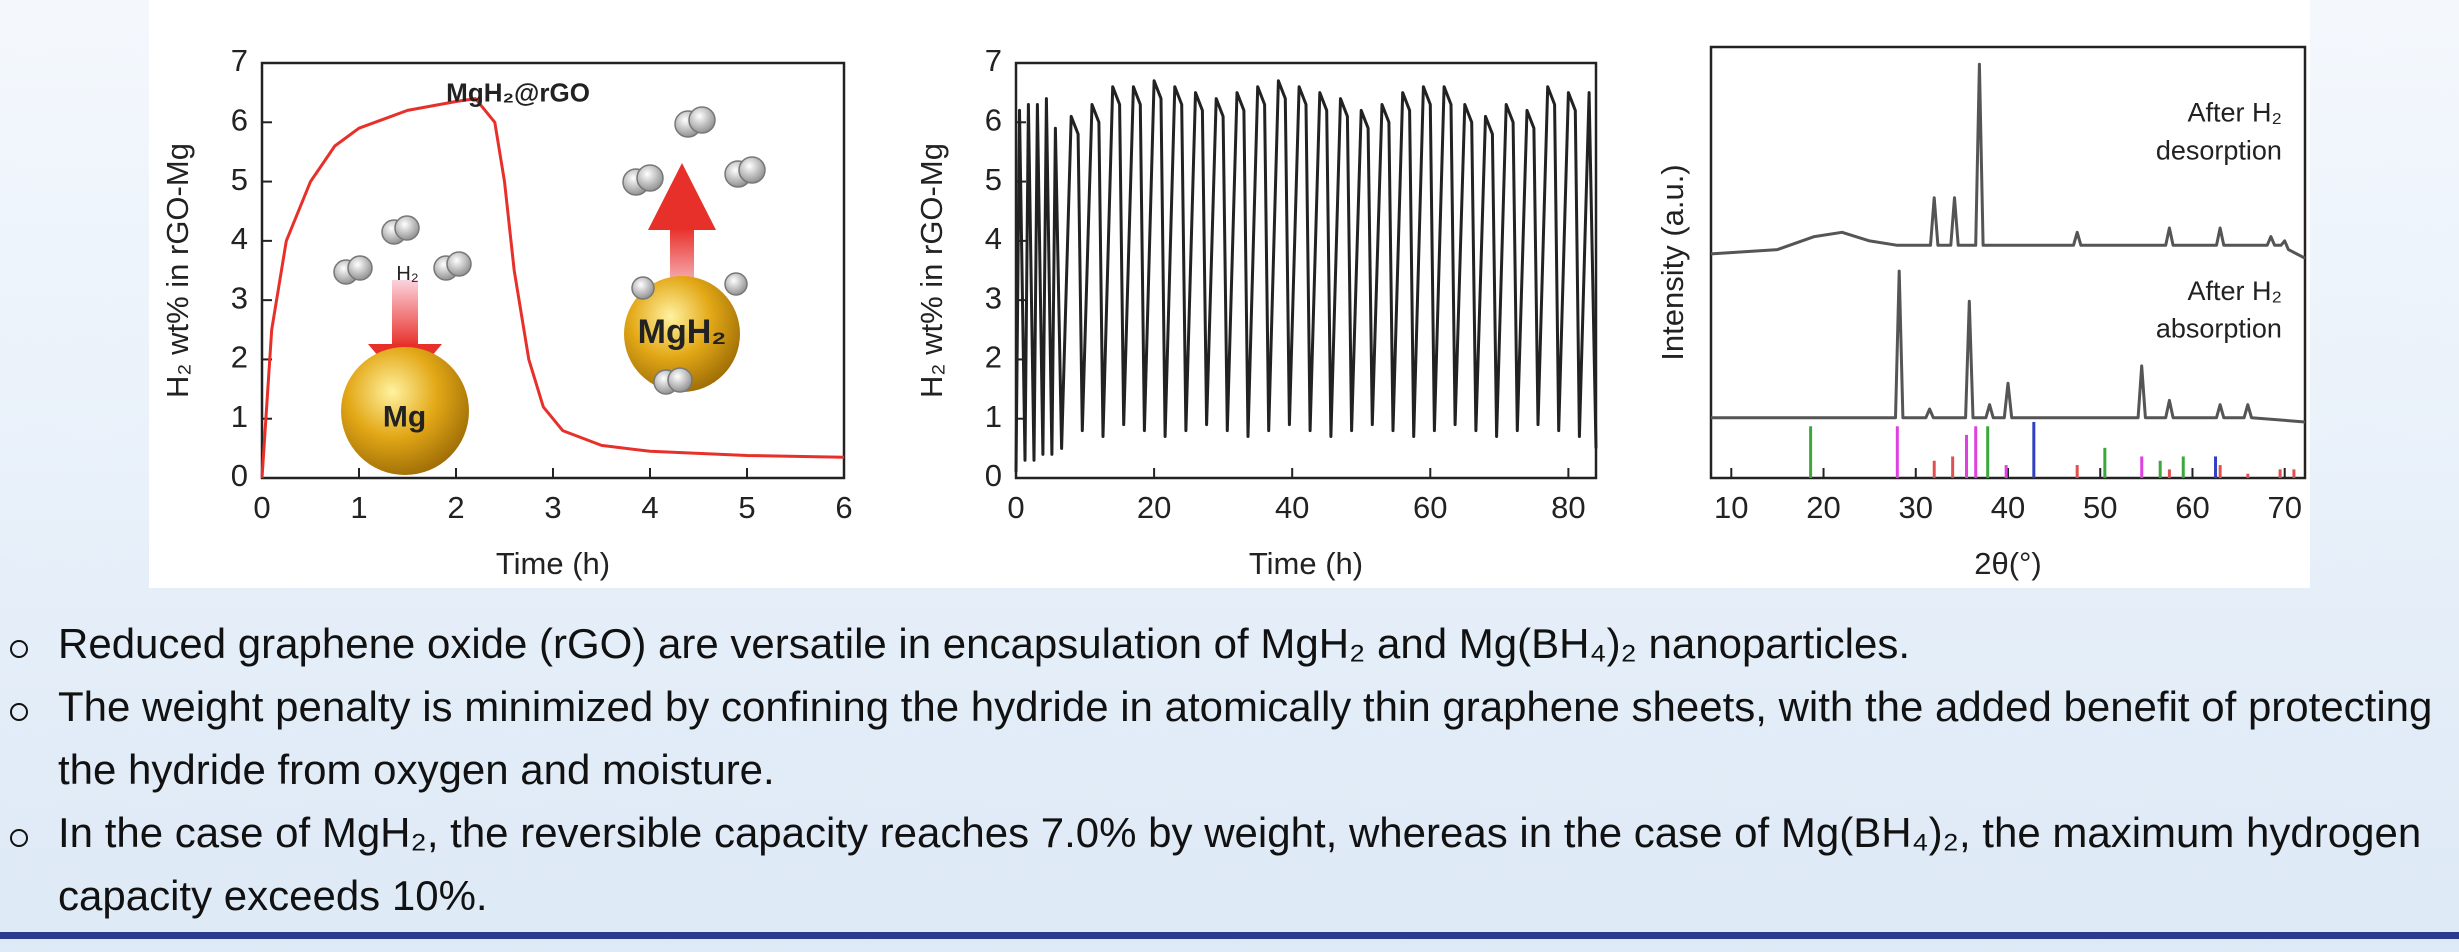 The width and height of the screenshot is (2459, 952). I want to click on annotation: desorption, so click(2219, 150).